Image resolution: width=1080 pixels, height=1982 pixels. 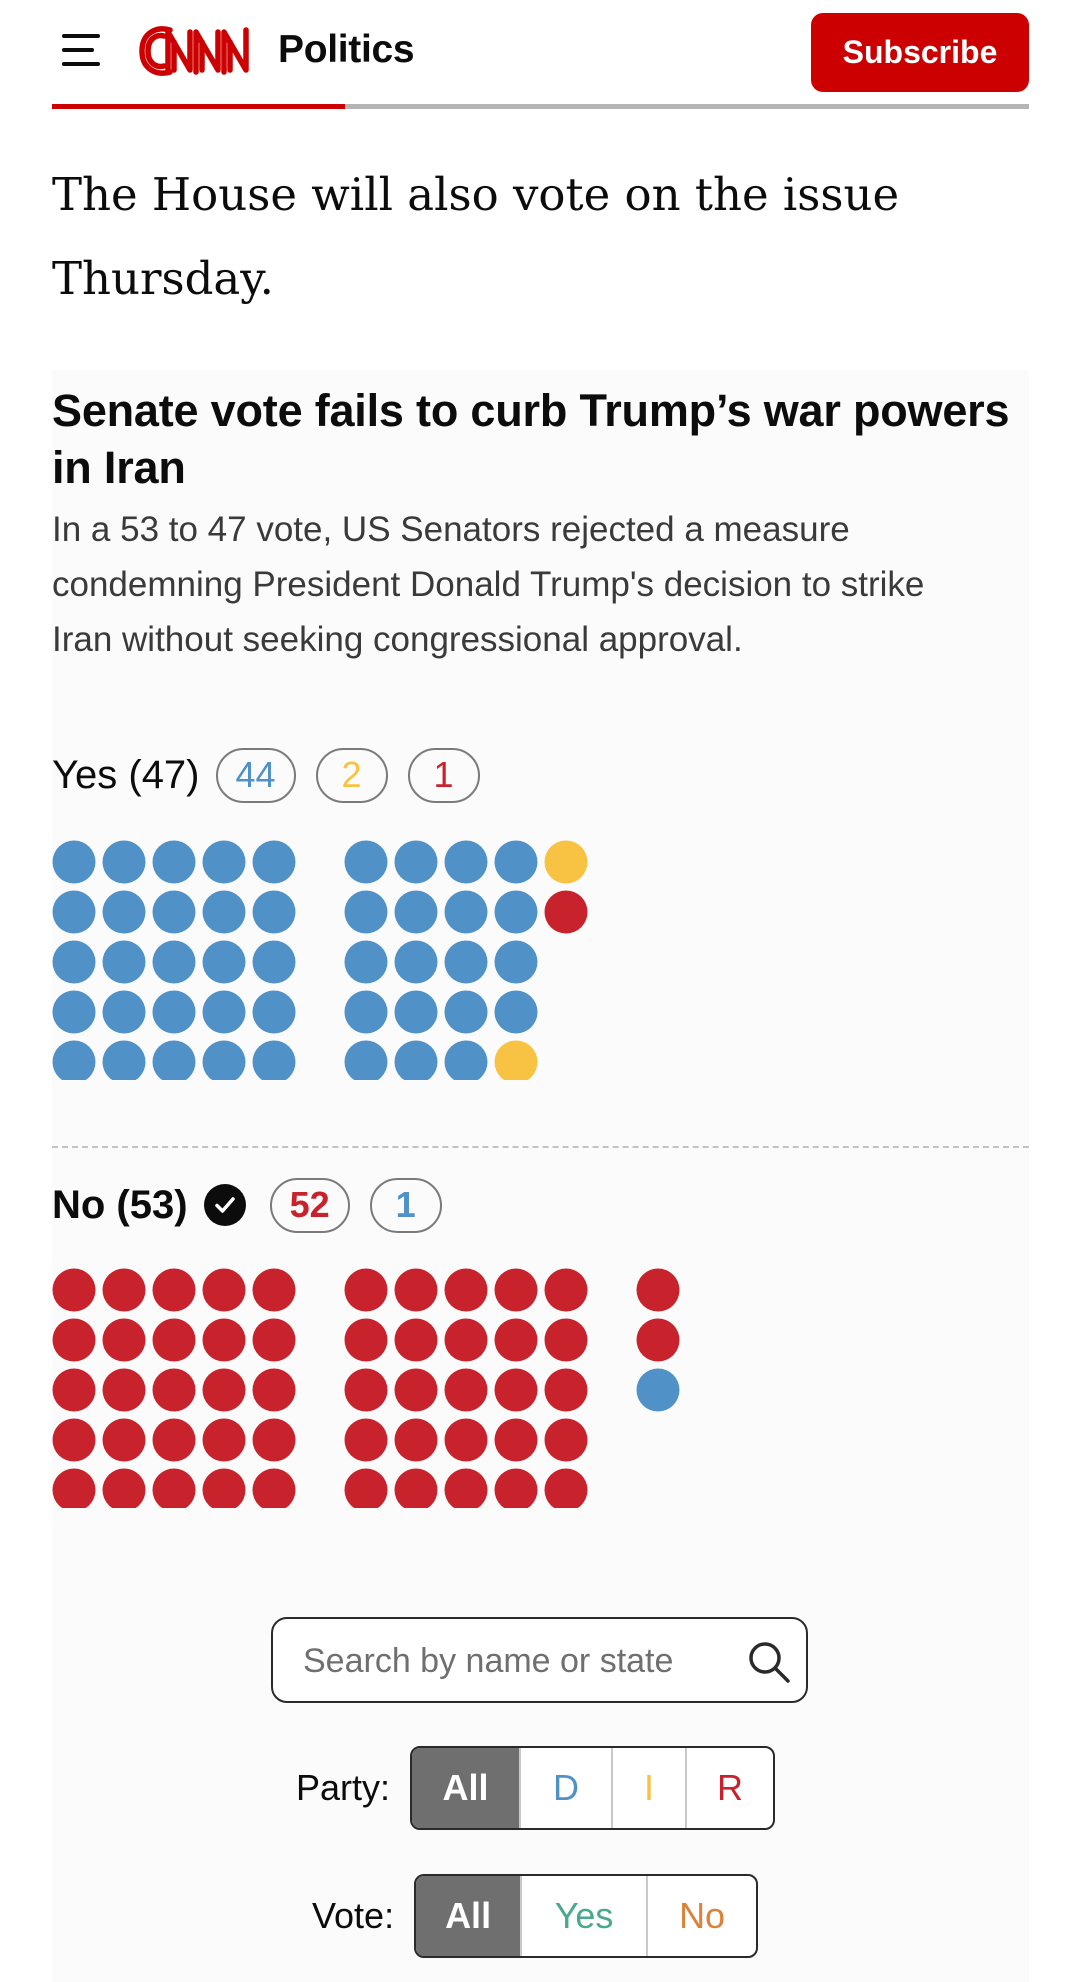 What do you see at coordinates (540, 55) in the screenshot?
I see `site-header: Politics Subscribe` at bounding box center [540, 55].